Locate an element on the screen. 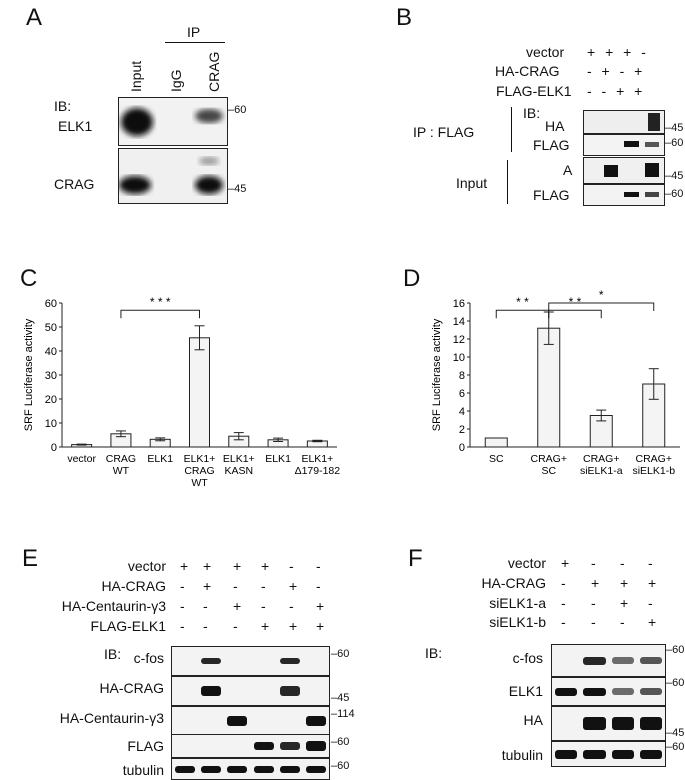 This screenshot has height=780, width=685. blot-b-ha is located at coordinates (624, 122).